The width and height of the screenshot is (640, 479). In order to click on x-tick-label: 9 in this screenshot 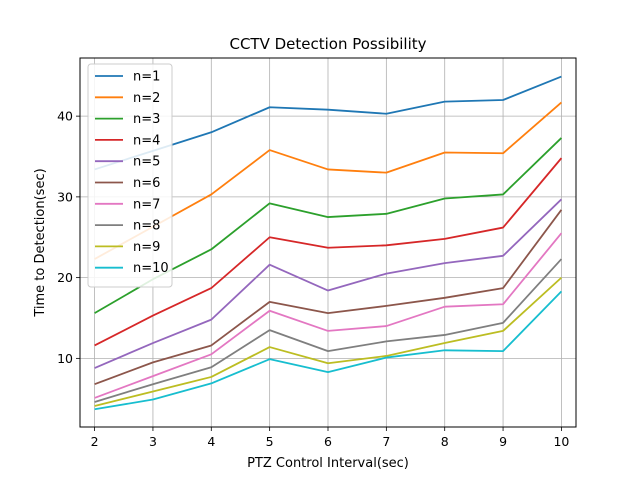, I will do `click(503, 441)`.